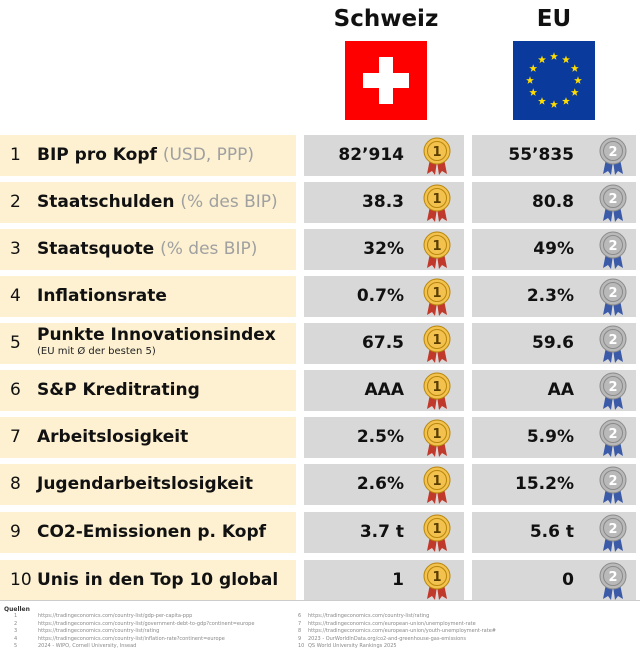 The height and width of the screenshot is (655, 640). I want to click on schweiz-value: 3.7 t, so click(381, 532).